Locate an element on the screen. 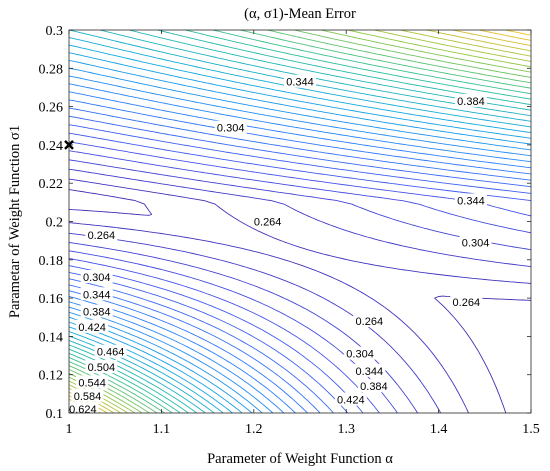 This screenshot has height=471, width=550. contour-label: 0.624 is located at coordinates (82, 409).